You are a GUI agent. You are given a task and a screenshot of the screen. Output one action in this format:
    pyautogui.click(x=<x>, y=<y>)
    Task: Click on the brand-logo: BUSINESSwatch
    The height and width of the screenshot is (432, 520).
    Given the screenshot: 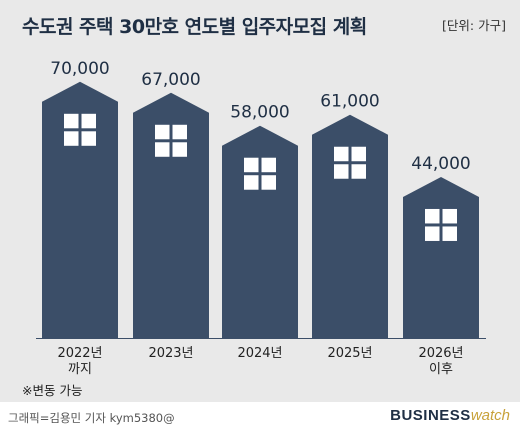 What is the action you would take?
    pyautogui.click(x=450, y=415)
    